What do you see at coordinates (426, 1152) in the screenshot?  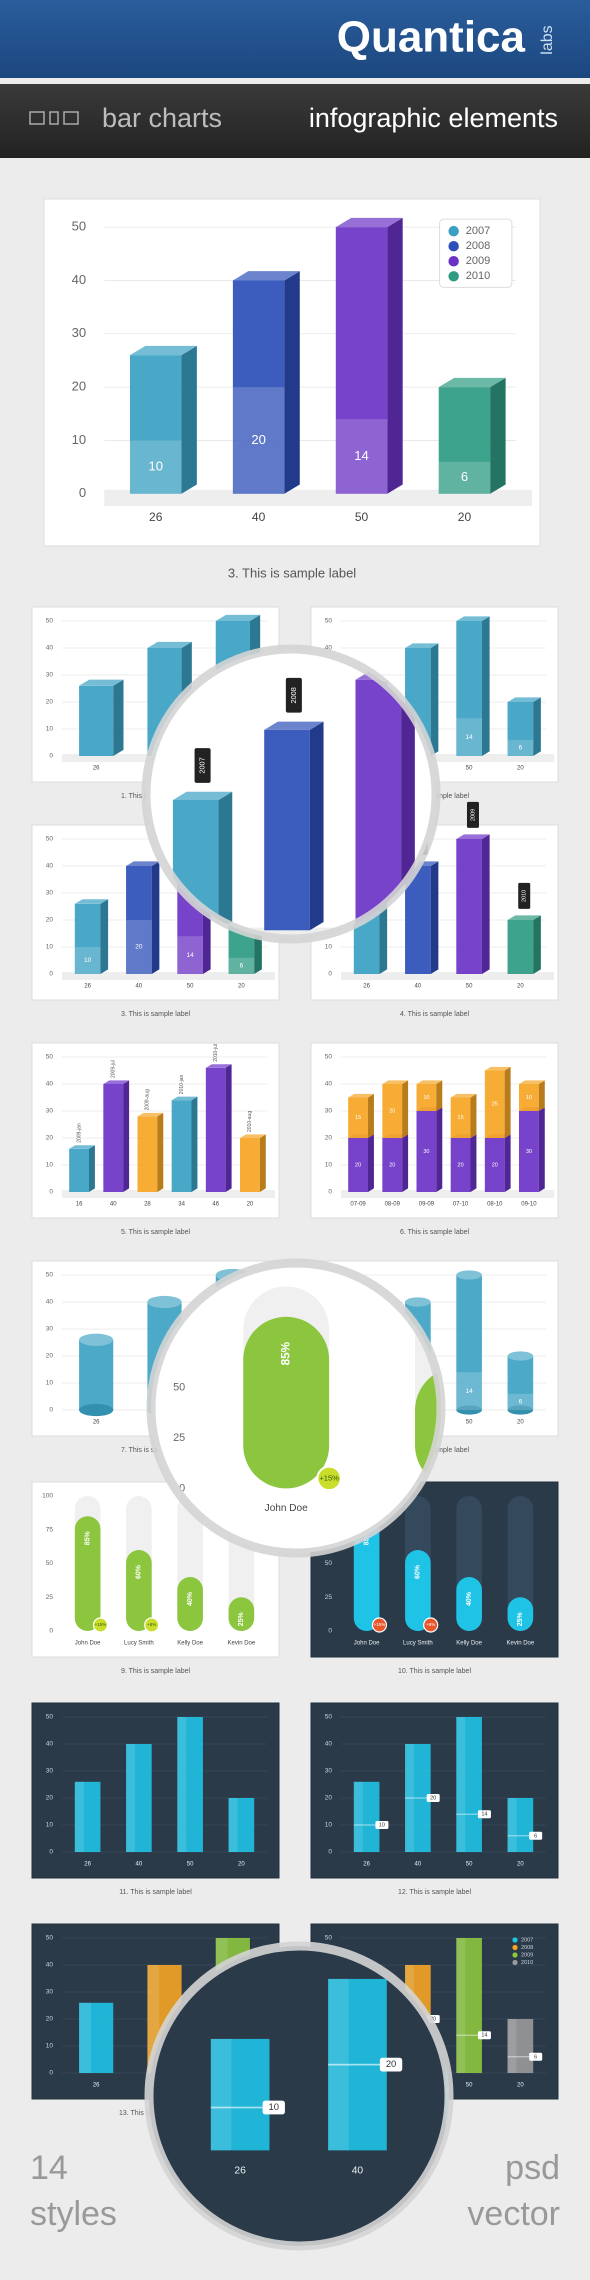 I see `segment-label: 30` at bounding box center [426, 1152].